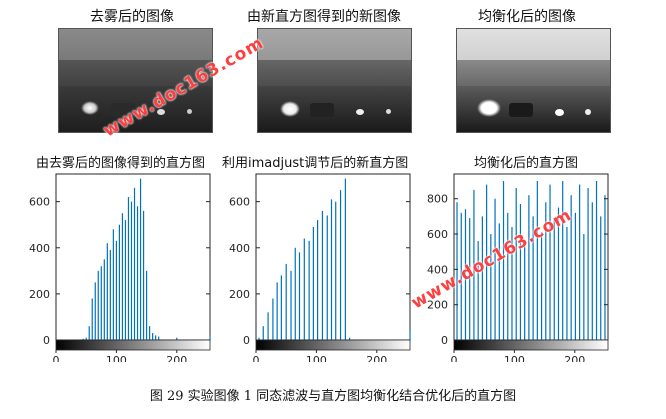 The image size is (666, 419). Describe the element at coordinates (437, 234) in the screenshot. I see `y-tick-label: 600` at that location.